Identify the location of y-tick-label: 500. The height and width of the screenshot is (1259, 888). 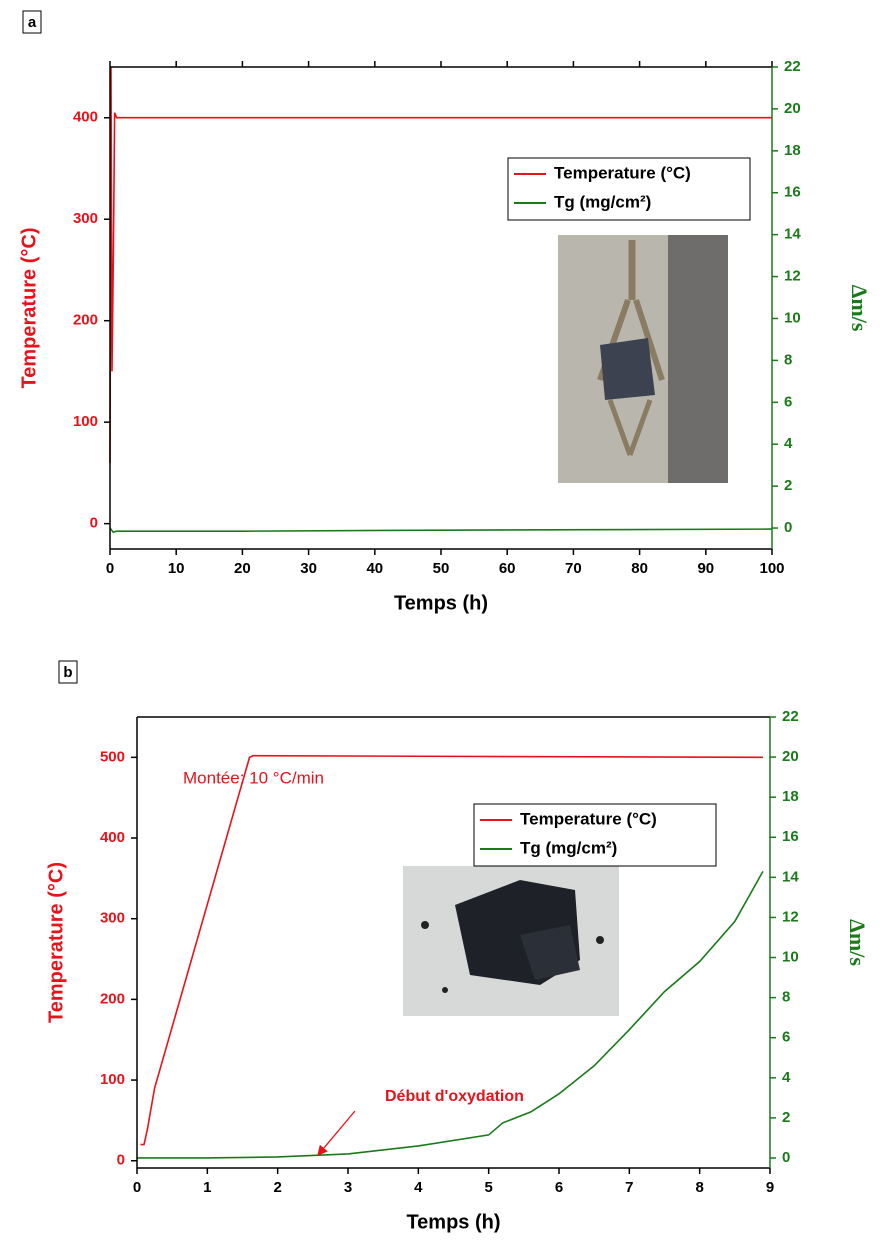
(112, 756).